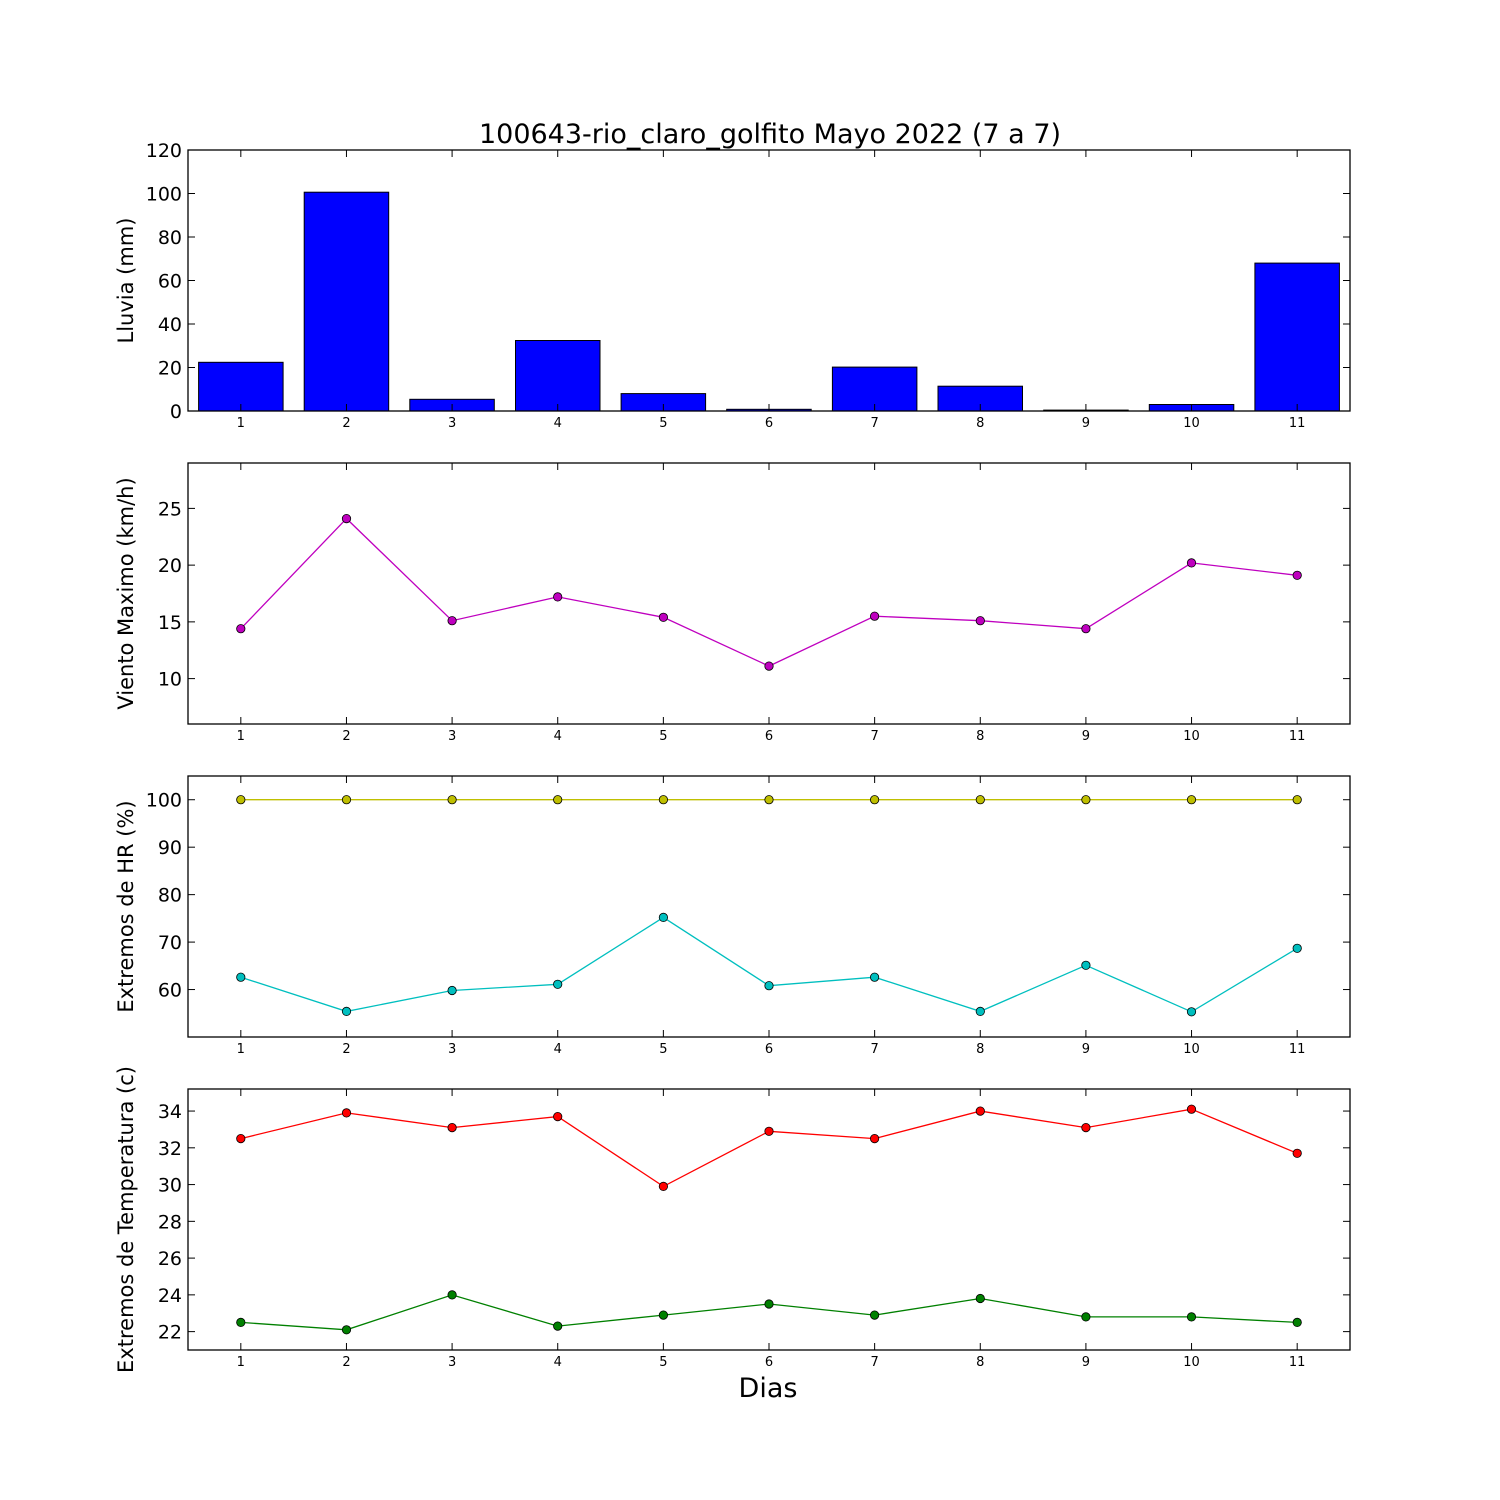  What do you see at coordinates (170, 680) in the screenshot?
I see `y-tick-label: 10` at bounding box center [170, 680].